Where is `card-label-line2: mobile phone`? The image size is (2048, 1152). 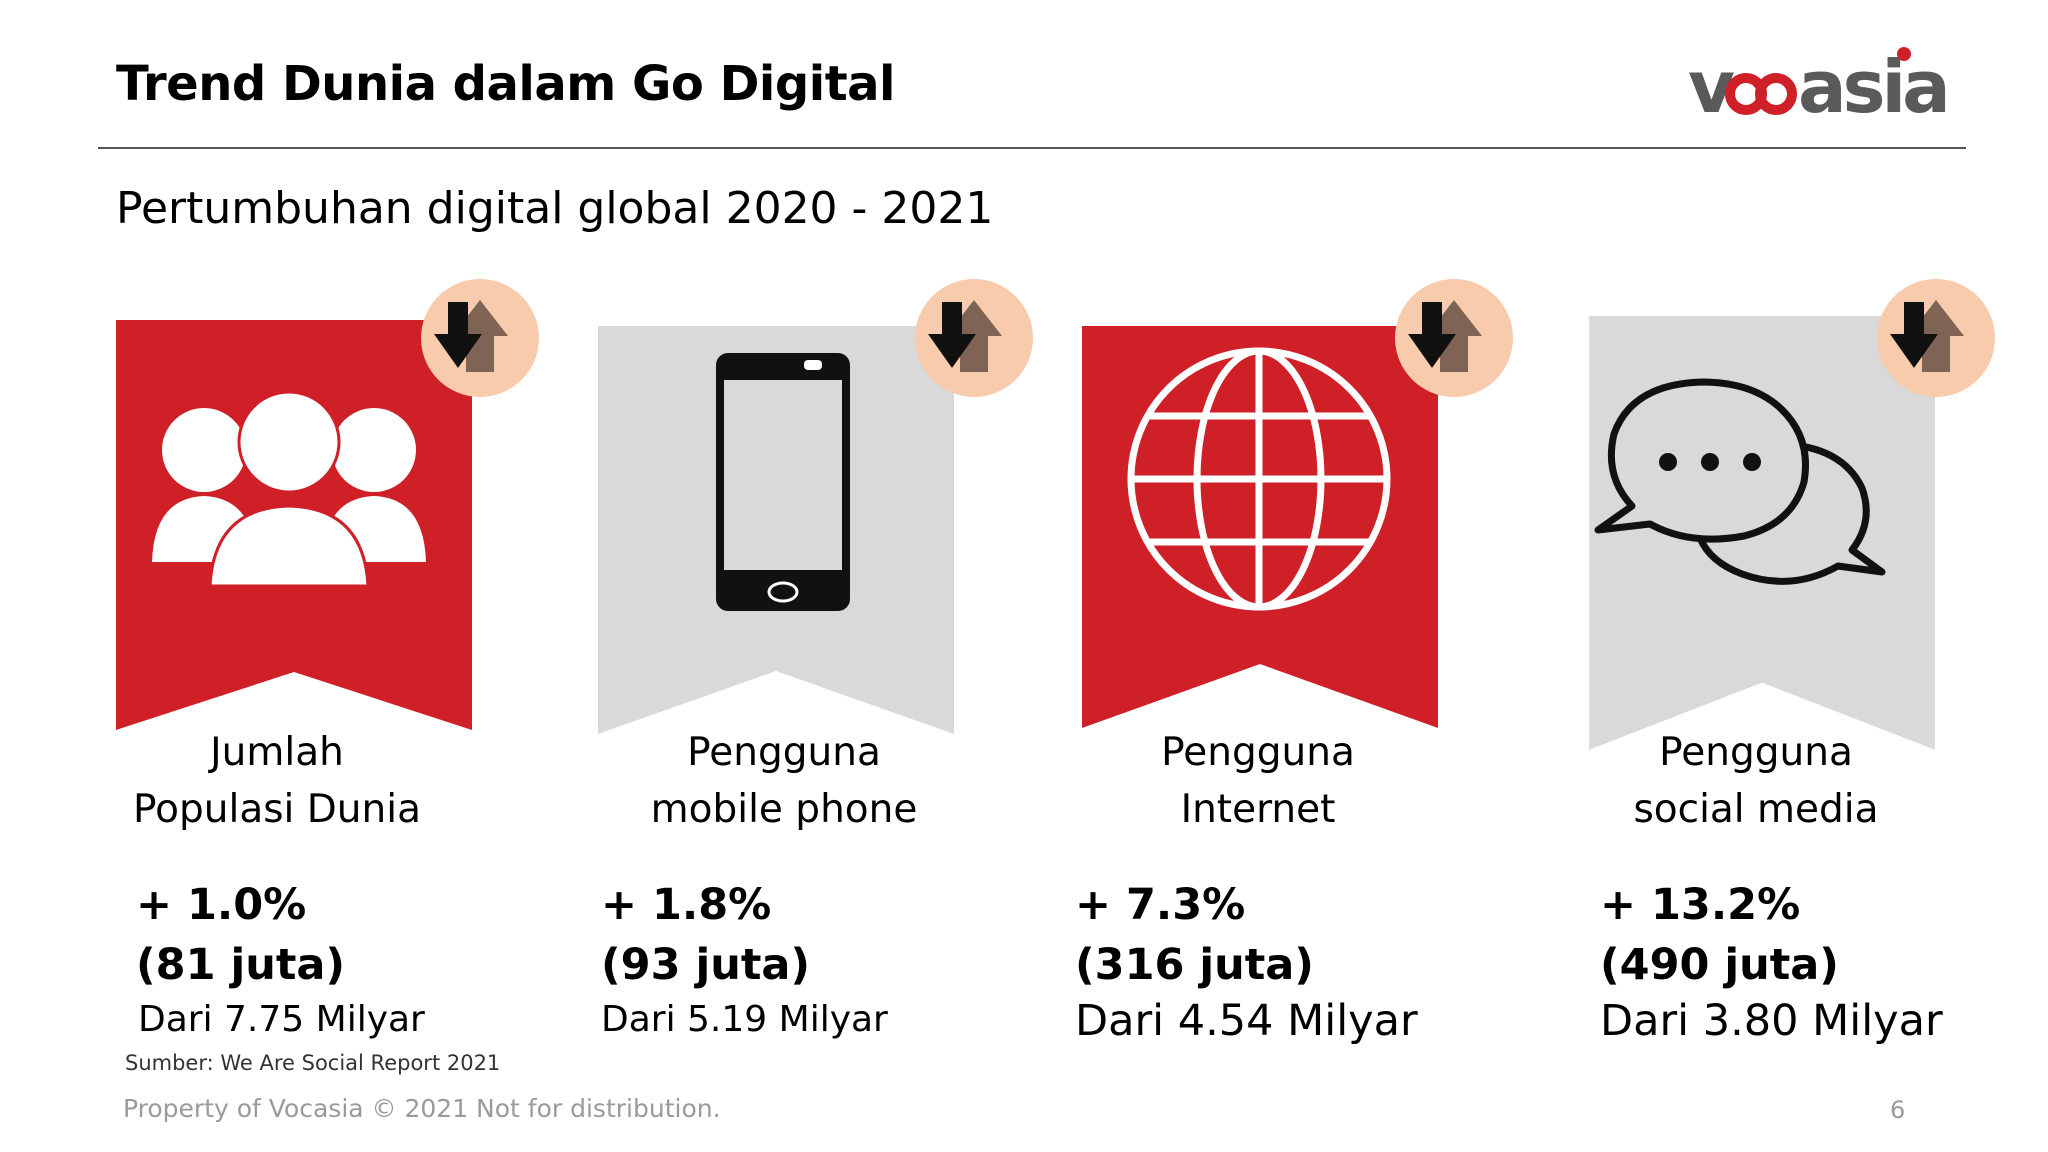 card-label-line2: mobile phone is located at coordinates (784, 809).